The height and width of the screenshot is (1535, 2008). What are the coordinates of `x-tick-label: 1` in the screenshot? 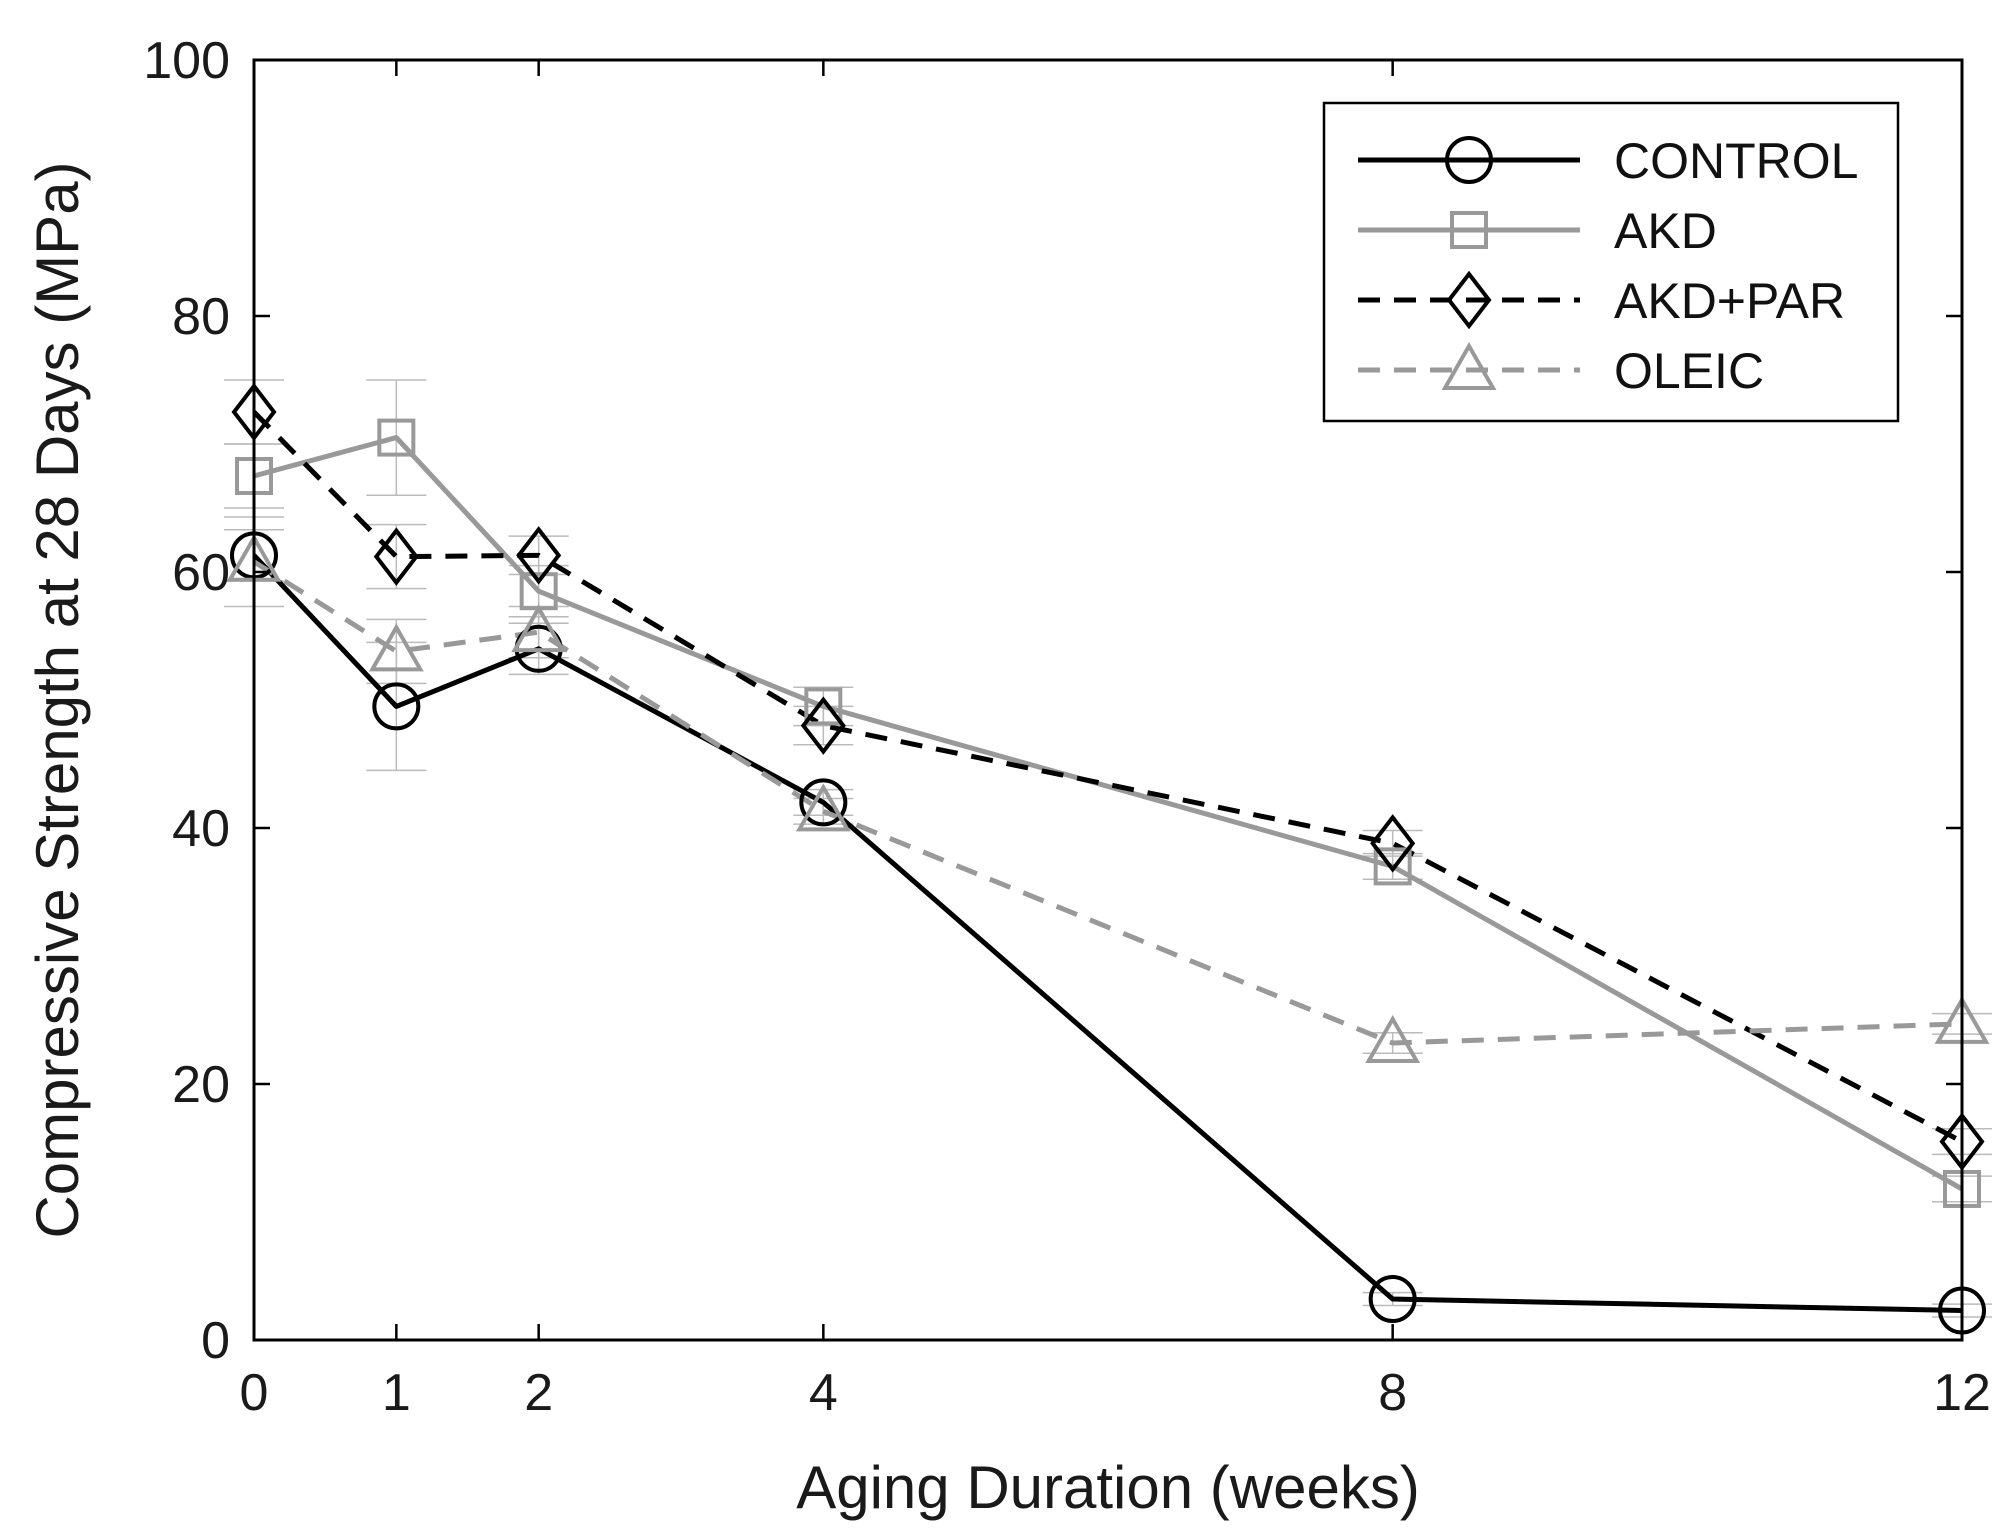 It's located at (396, 1393).